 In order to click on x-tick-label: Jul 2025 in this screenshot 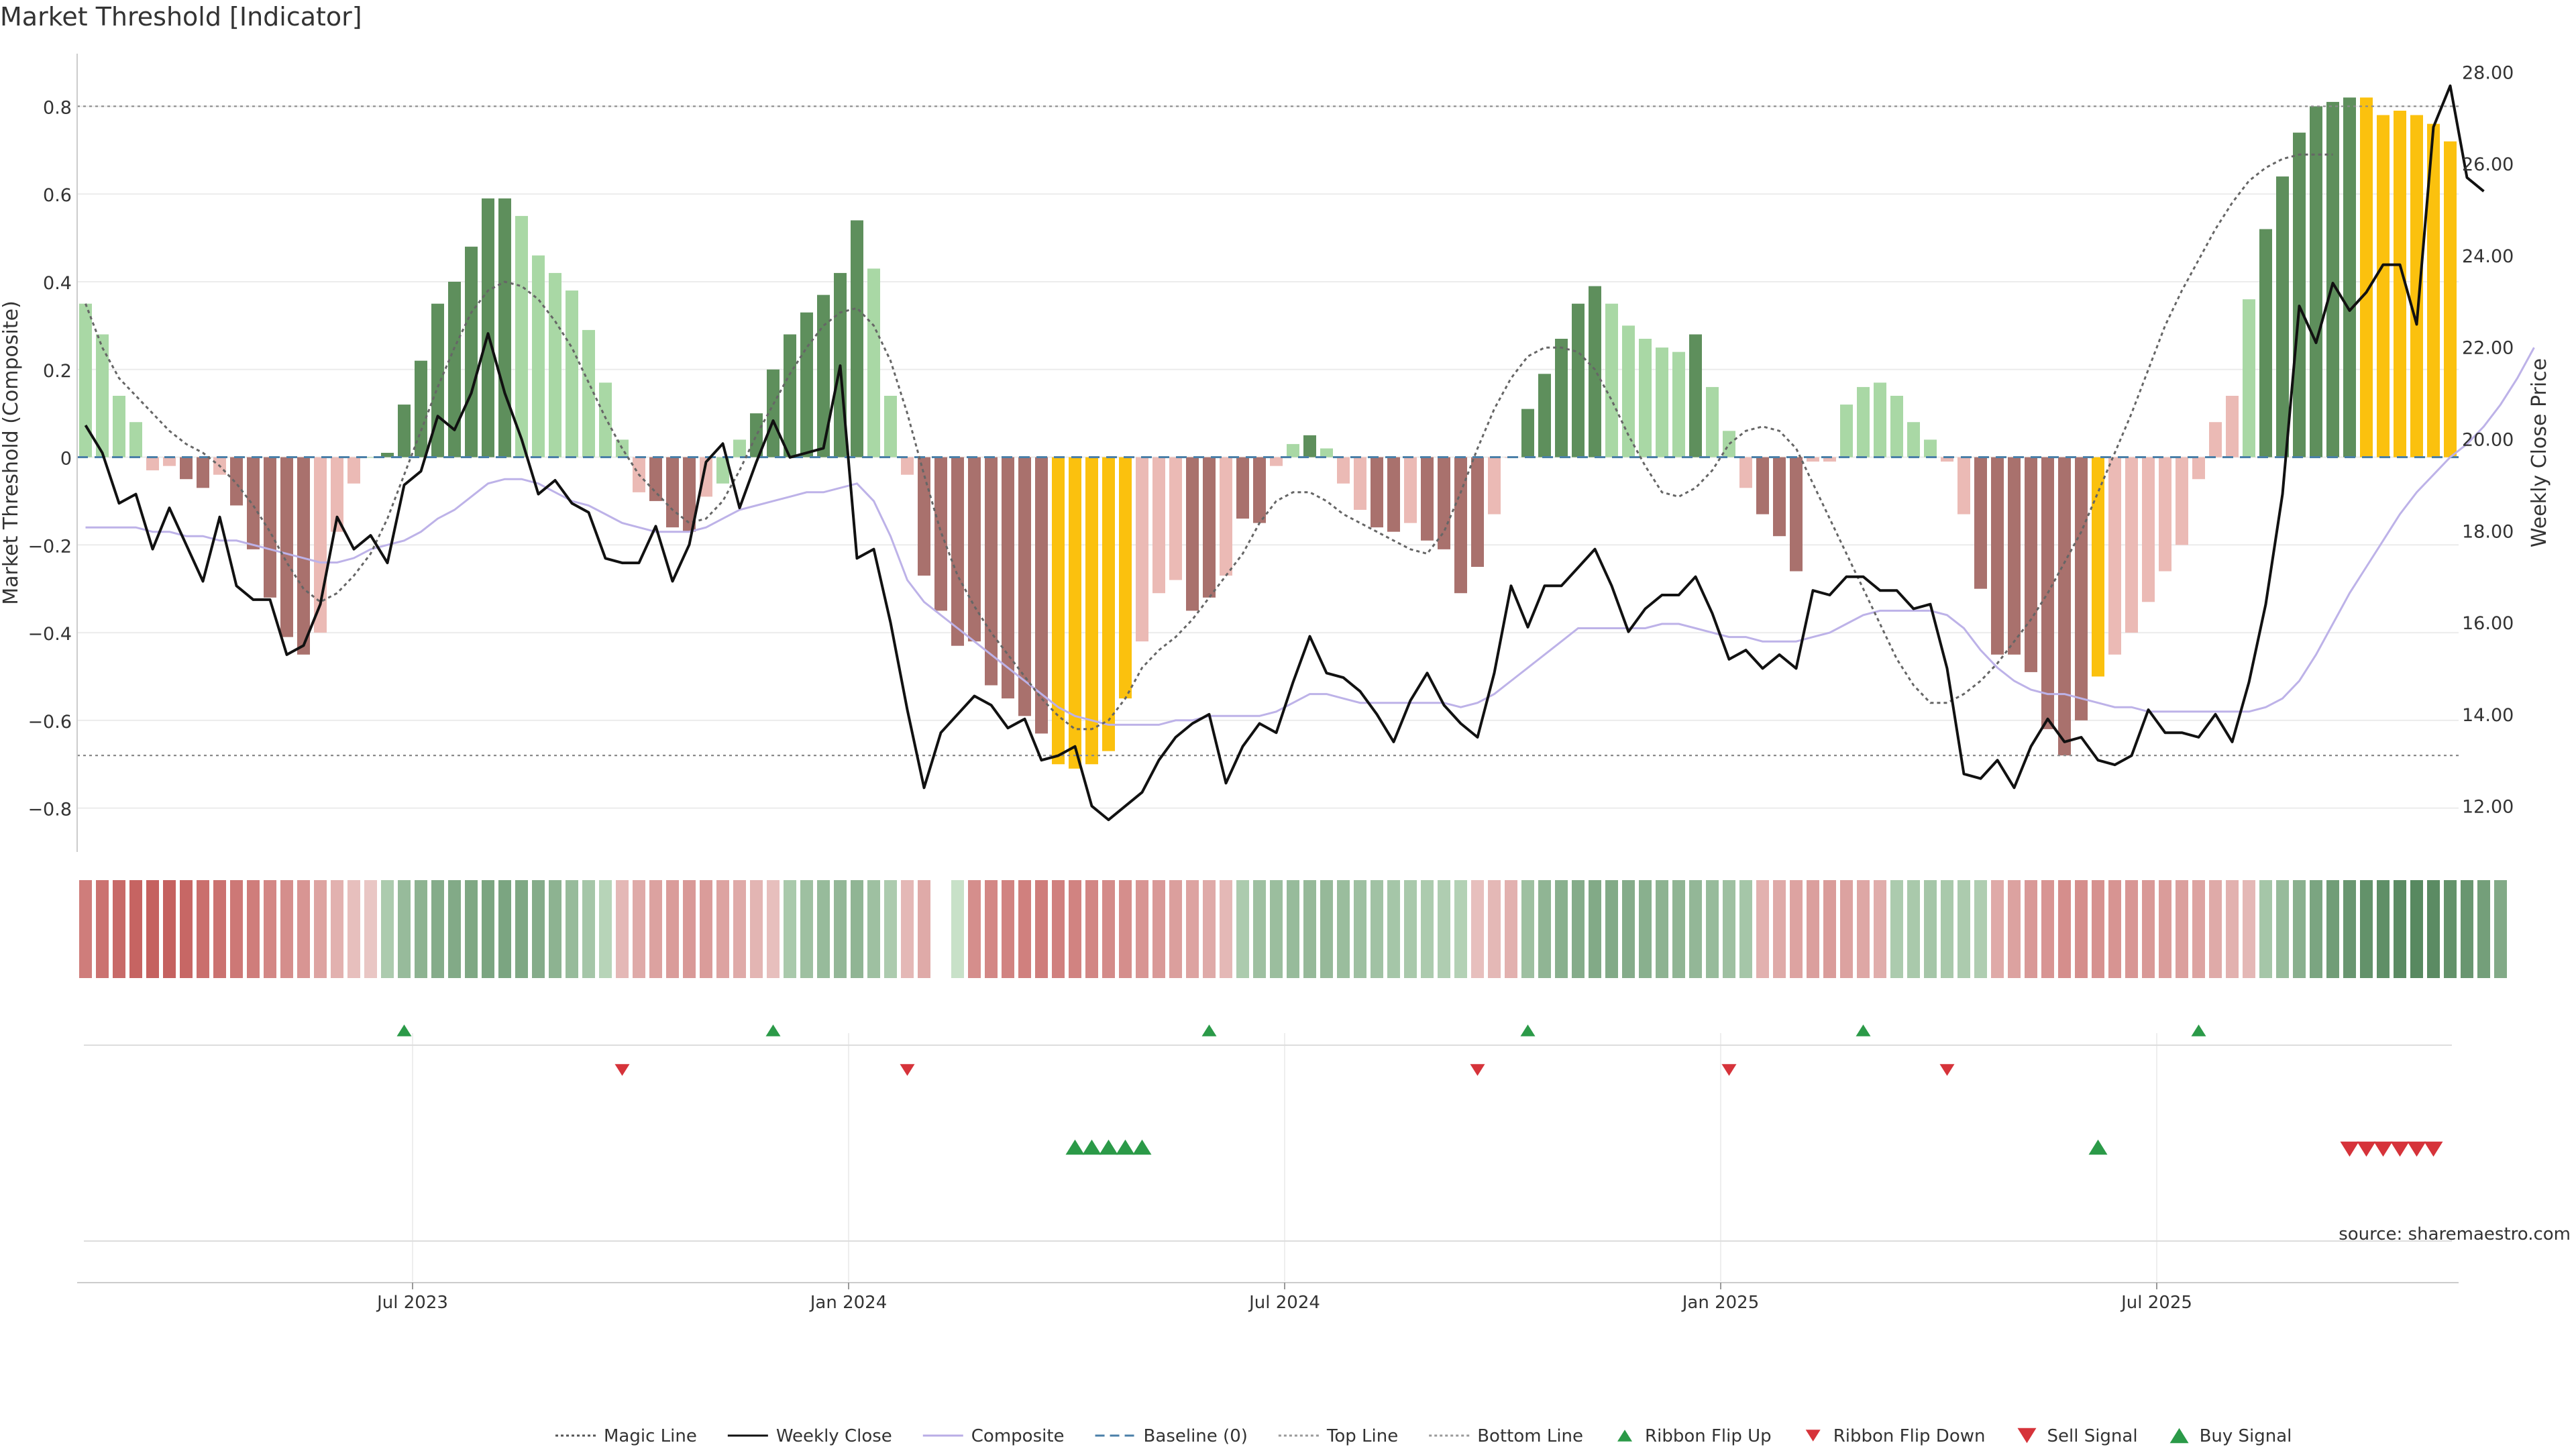, I will do `click(2156, 1303)`.